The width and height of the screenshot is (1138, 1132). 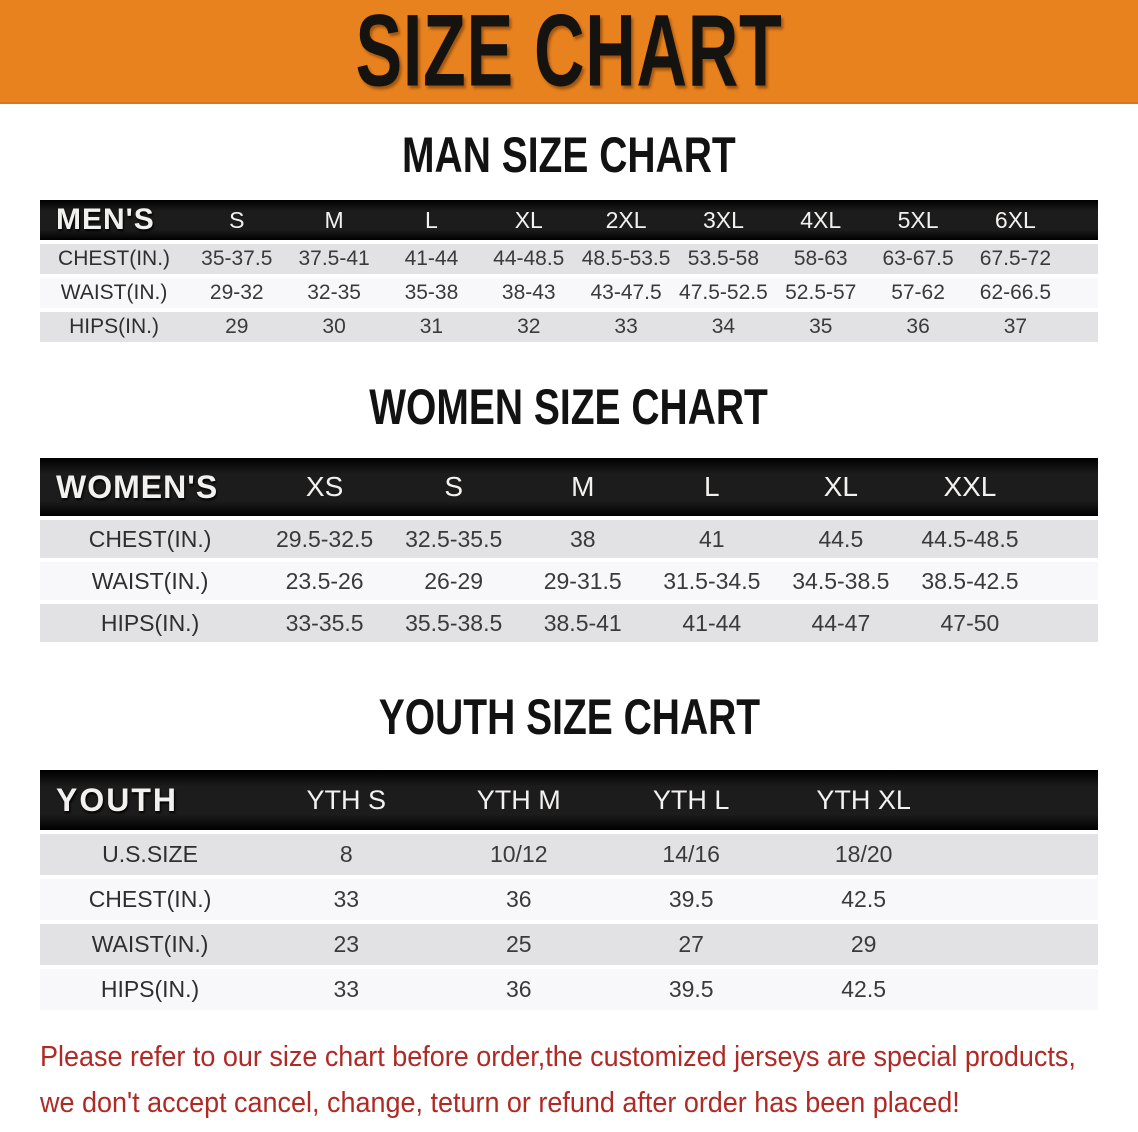 I want to click on table-row: HIPS(IN.) 29 30 31 32 33 34 35 36 37, so click(x=569, y=327).